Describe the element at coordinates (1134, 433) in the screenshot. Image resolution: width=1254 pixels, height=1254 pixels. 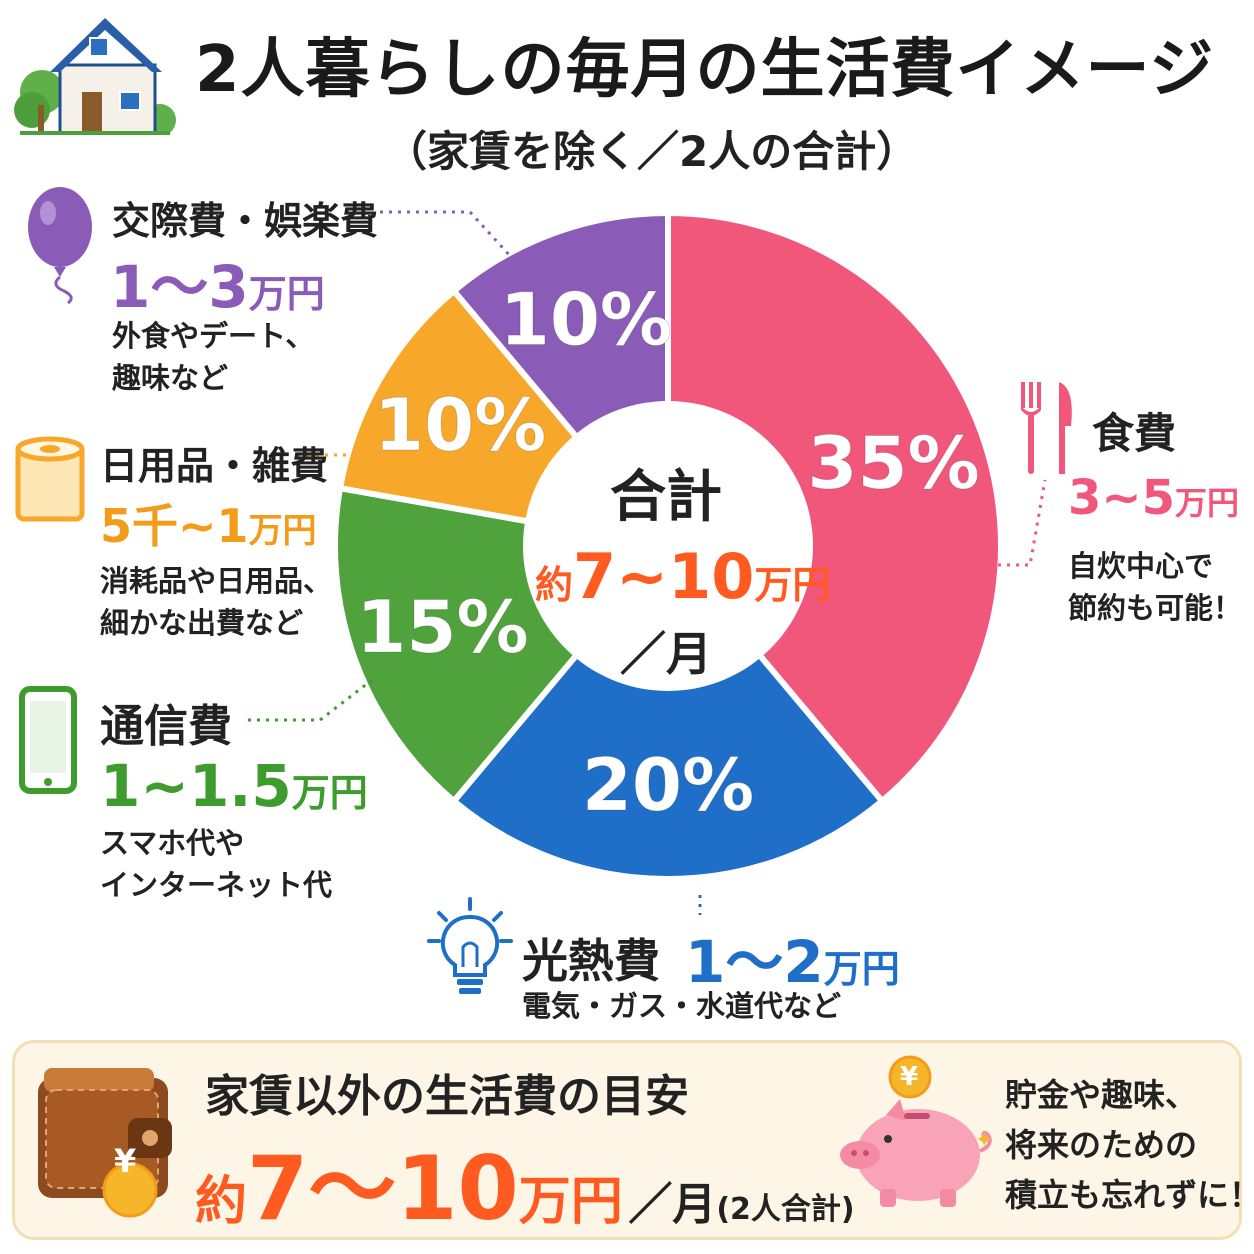
I see `category-label-food: 食費` at that location.